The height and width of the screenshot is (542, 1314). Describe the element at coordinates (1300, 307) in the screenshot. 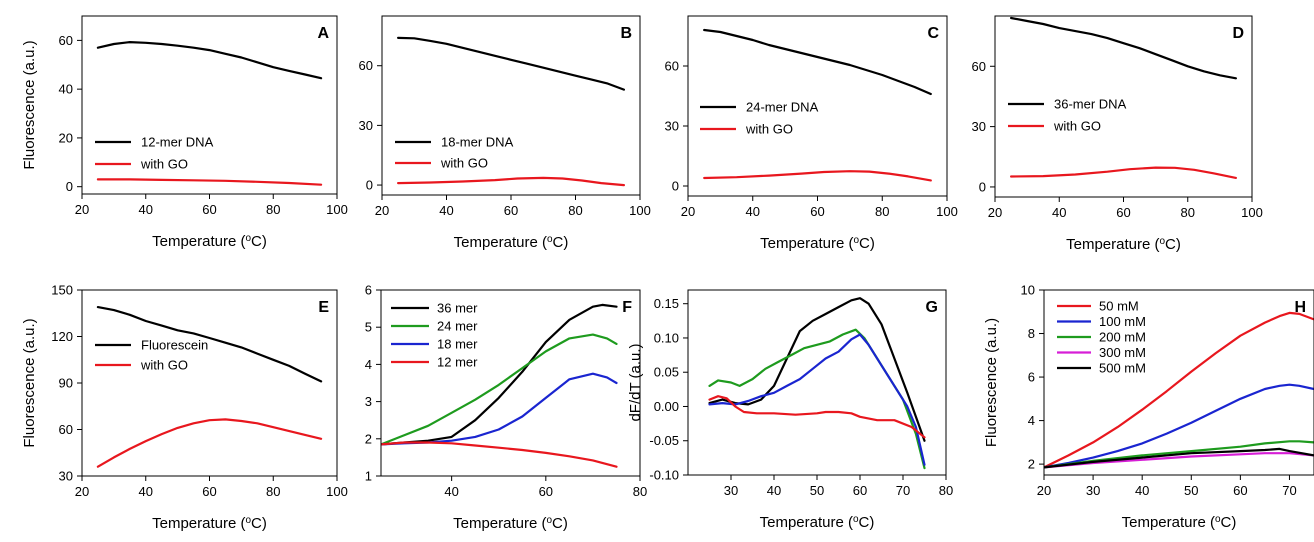

I see `panel-letter: H` at that location.